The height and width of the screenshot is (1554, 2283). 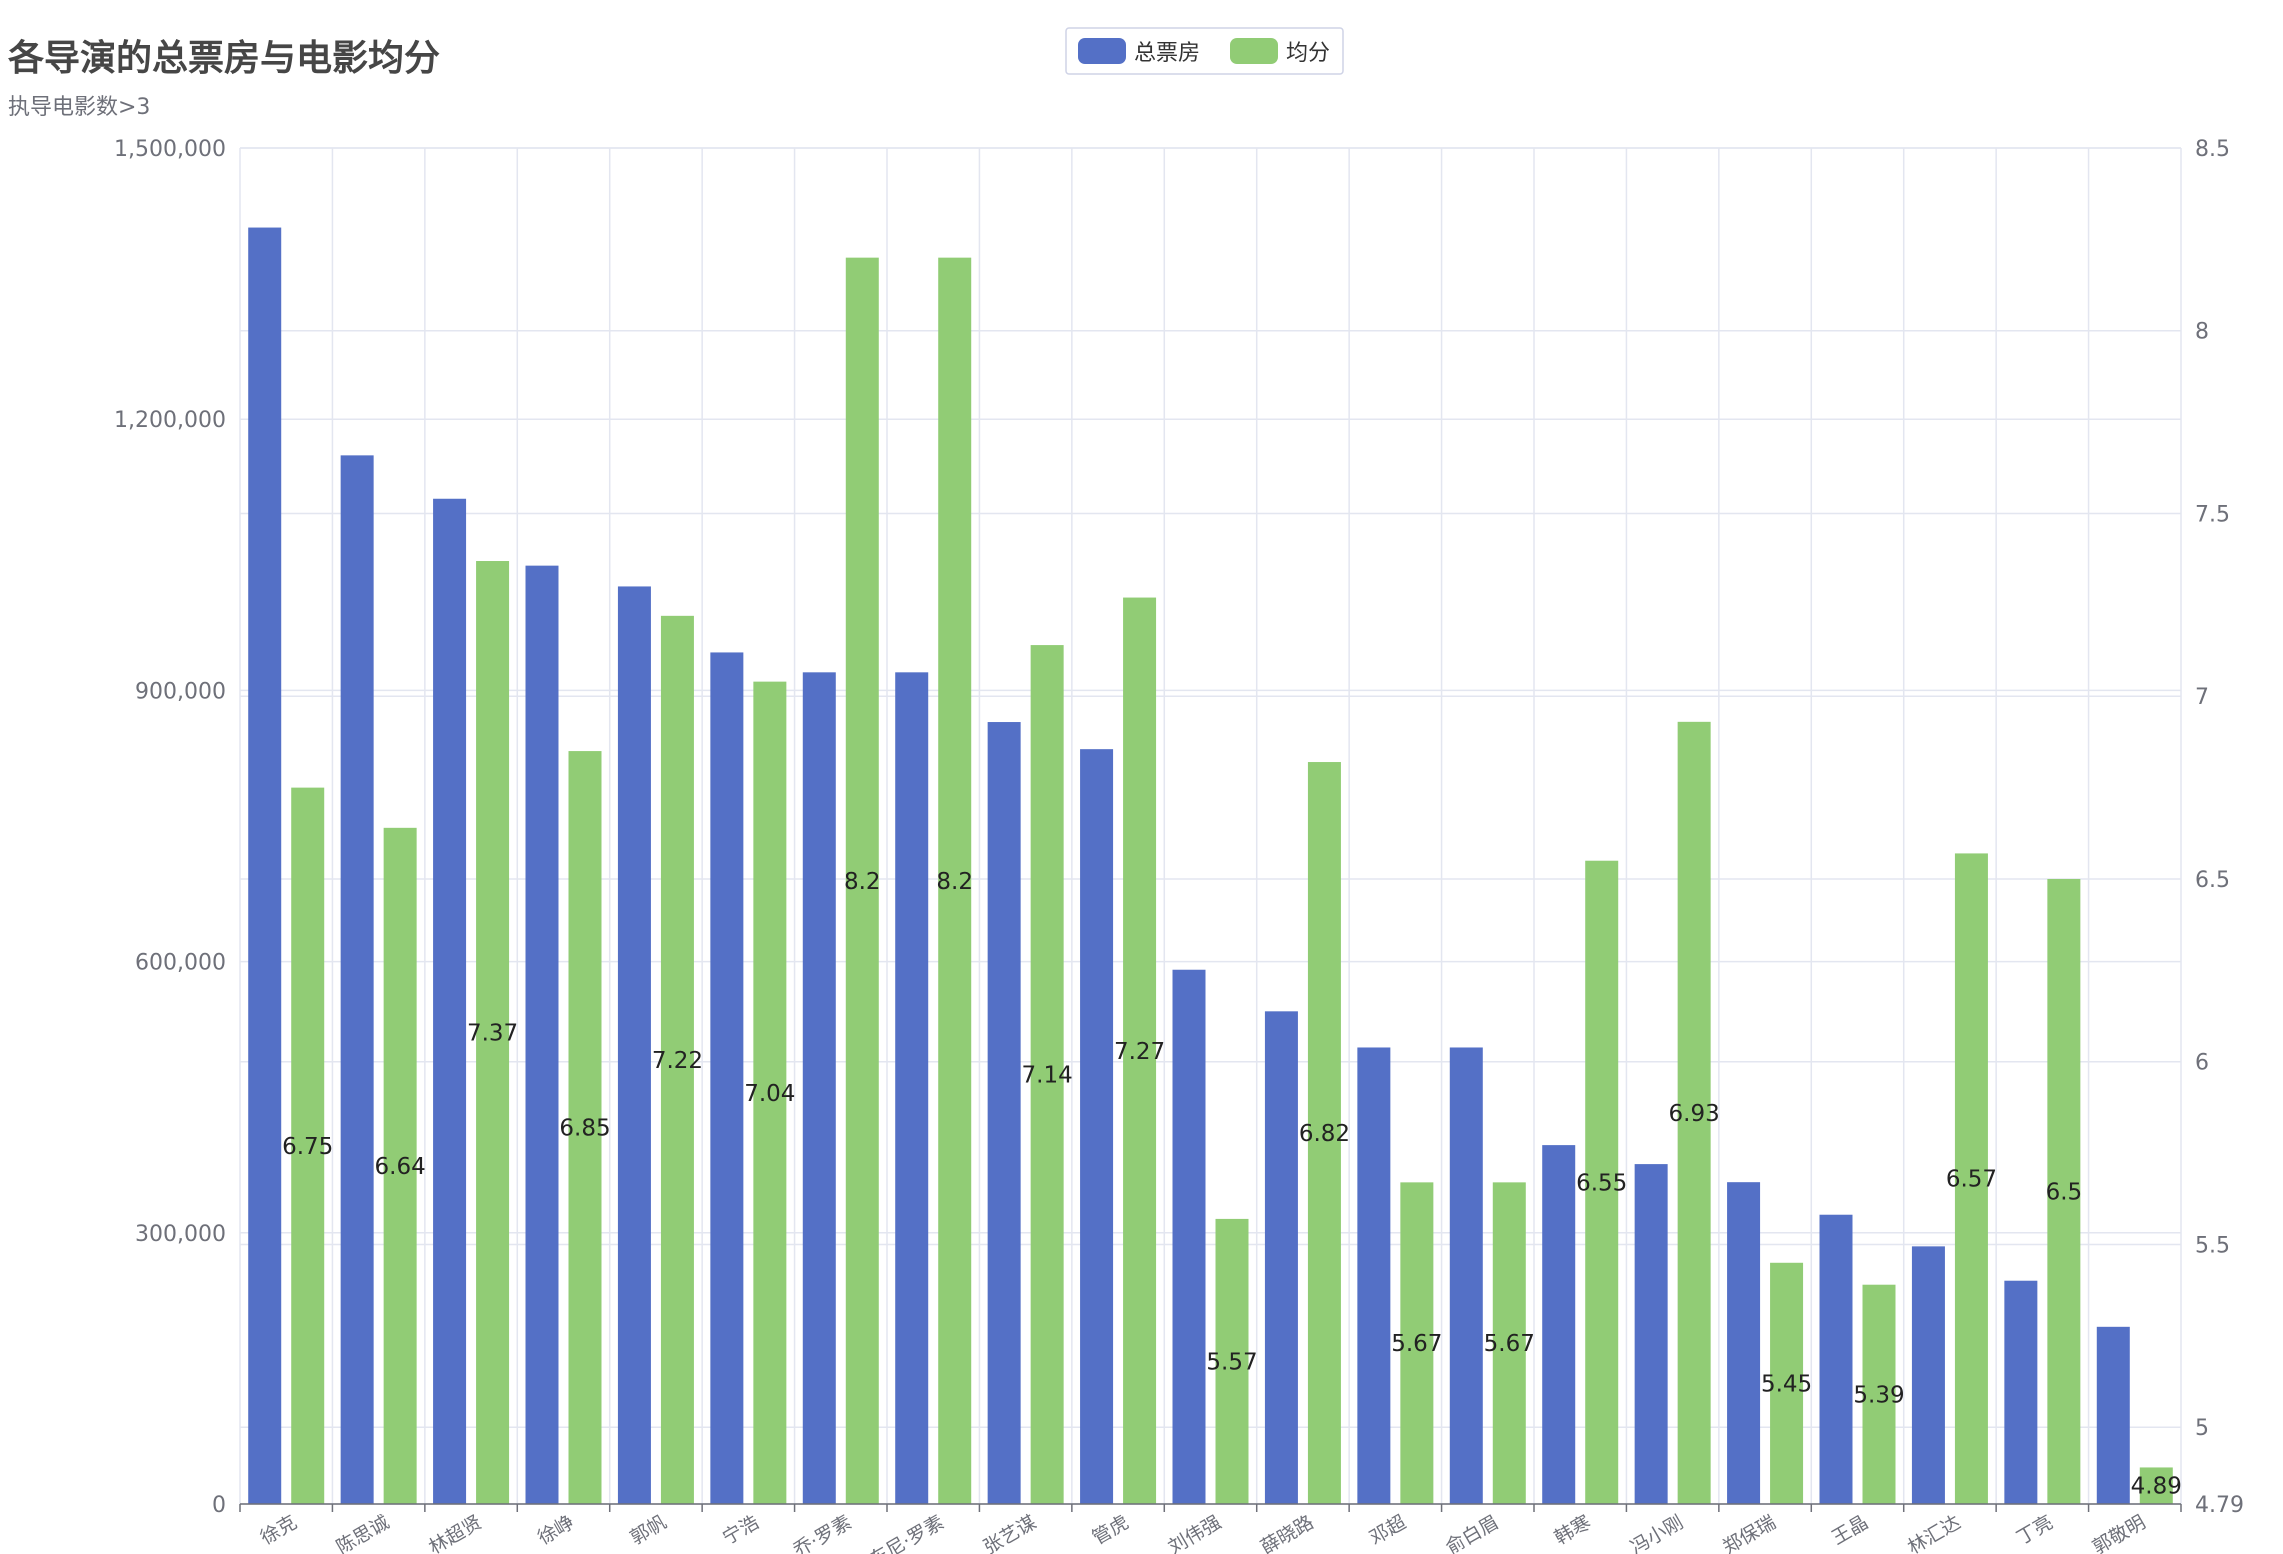 I want to click on x-tick-label: 刘伟强, so click(x=1195, y=1532).